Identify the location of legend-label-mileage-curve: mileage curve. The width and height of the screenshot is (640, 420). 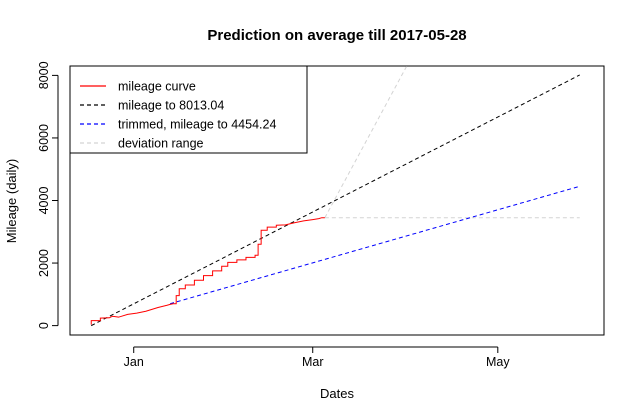
(157, 87).